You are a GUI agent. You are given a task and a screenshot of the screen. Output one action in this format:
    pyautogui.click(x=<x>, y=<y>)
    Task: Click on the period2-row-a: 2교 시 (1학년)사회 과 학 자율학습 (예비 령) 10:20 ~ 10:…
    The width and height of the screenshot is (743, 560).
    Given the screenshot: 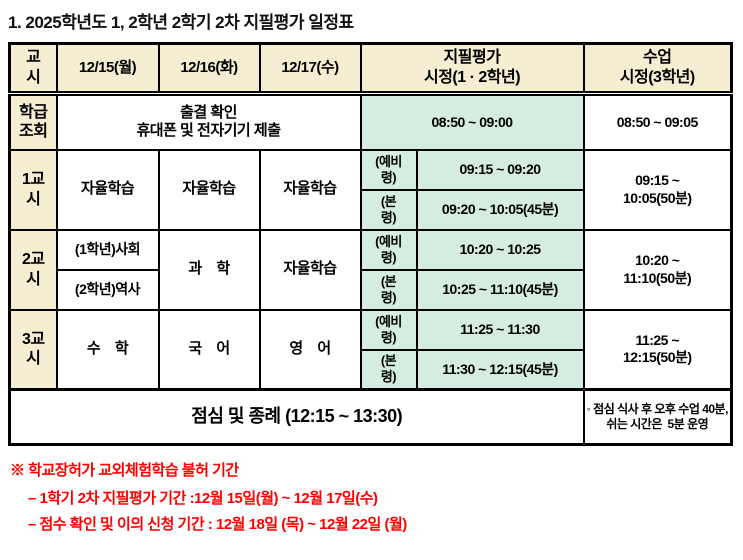 What is the action you would take?
    pyautogui.click(x=370, y=269)
    